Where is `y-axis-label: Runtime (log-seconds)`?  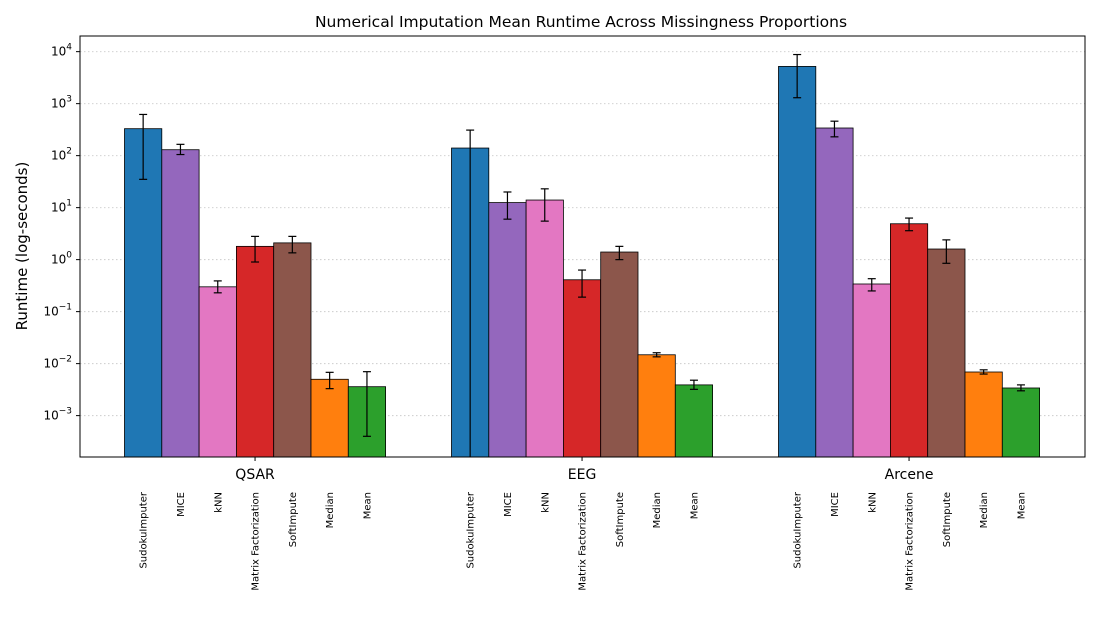
y-axis-label: Runtime (log-seconds) is located at coordinates (22, 246).